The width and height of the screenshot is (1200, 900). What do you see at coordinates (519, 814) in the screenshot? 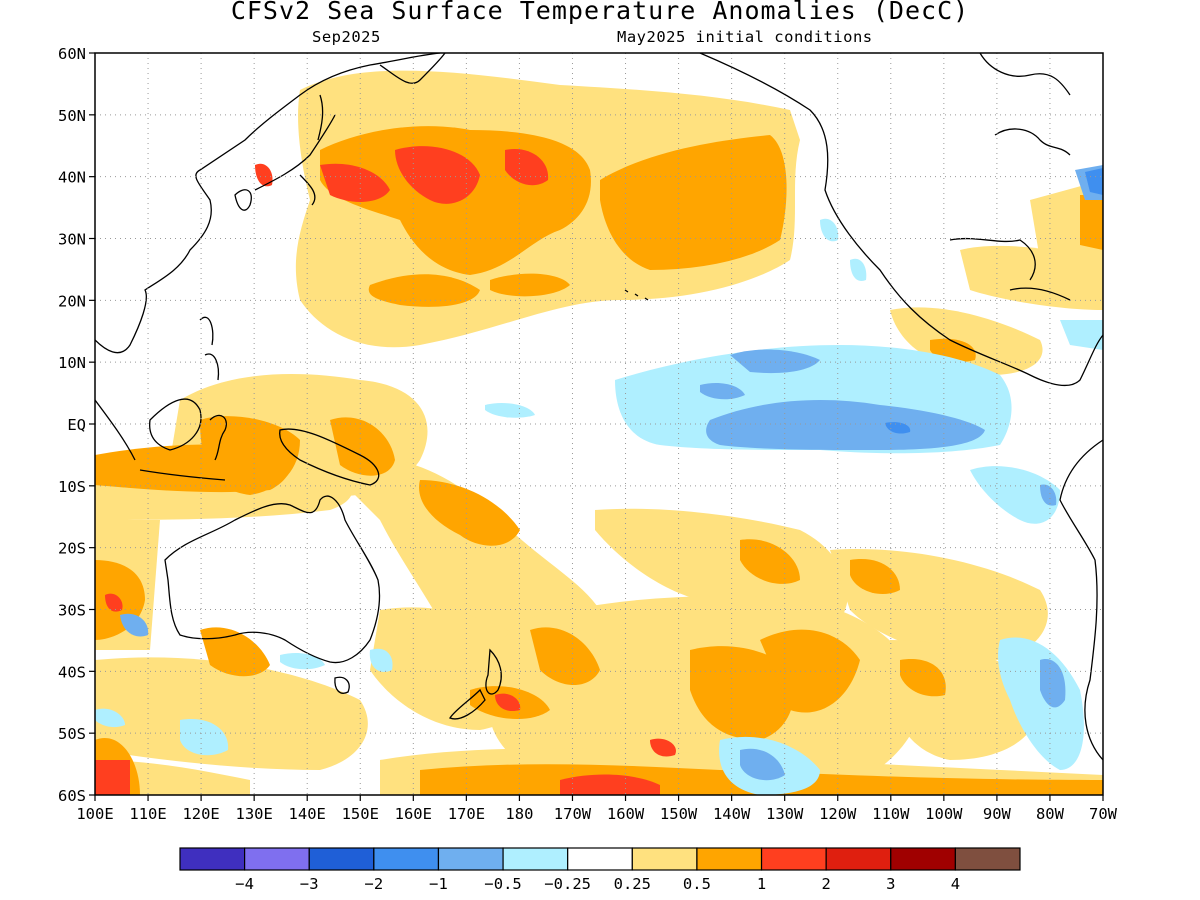
I see `lon-tick-label: 180` at bounding box center [519, 814].